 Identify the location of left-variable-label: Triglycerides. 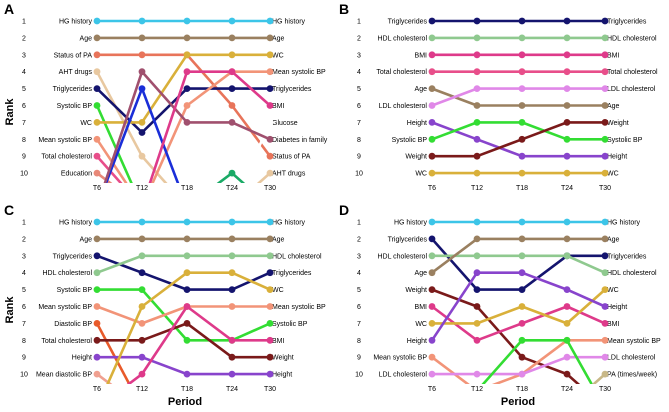
(408, 22).